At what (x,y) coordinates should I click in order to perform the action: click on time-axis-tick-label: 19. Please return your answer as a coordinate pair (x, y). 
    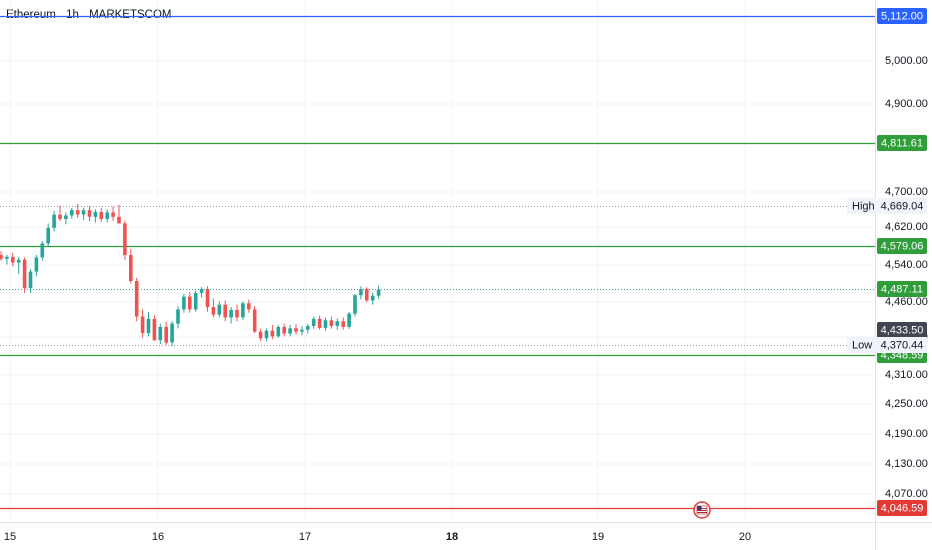
    Looking at the image, I should click on (598, 537).